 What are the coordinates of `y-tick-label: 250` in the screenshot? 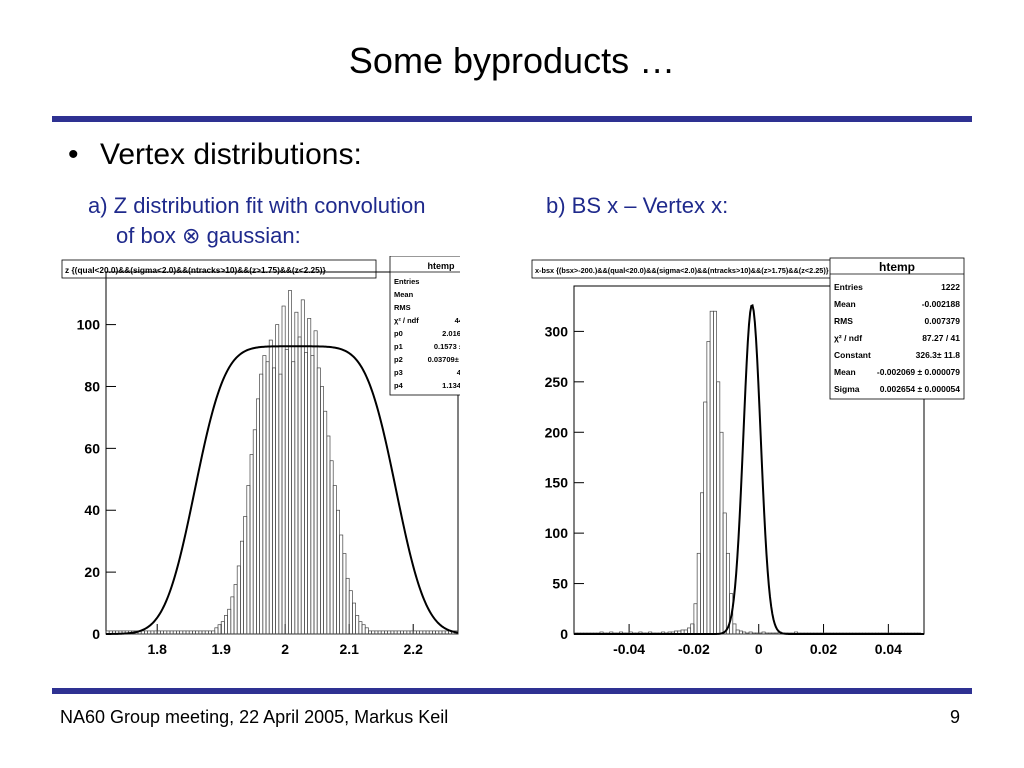 It's located at (557, 382).